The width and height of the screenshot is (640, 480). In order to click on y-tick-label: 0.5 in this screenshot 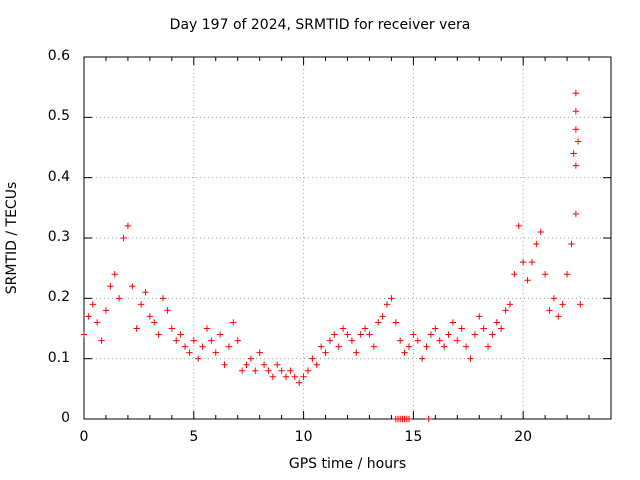, I will do `click(58, 116)`.